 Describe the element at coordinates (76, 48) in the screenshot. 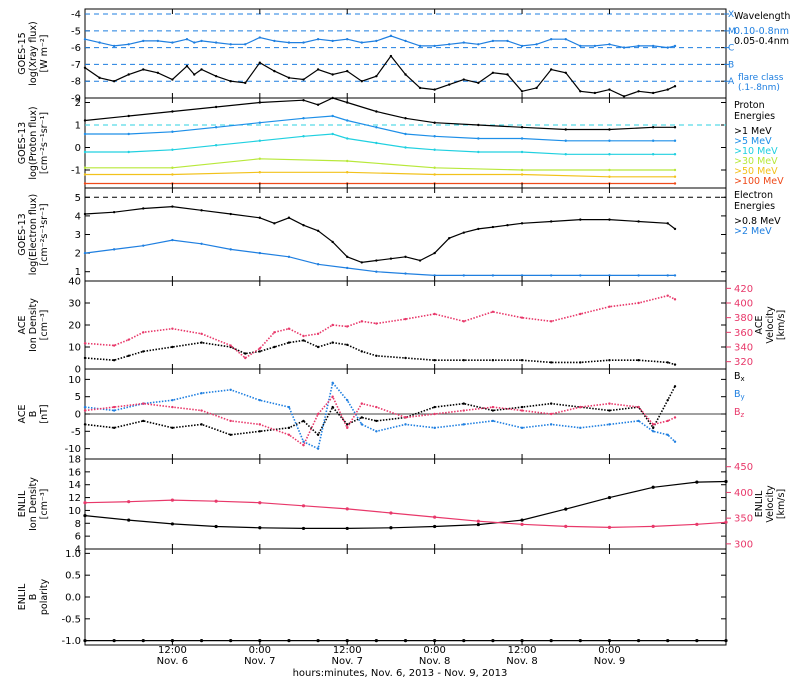

I see `y-tick-label: -6` at that location.